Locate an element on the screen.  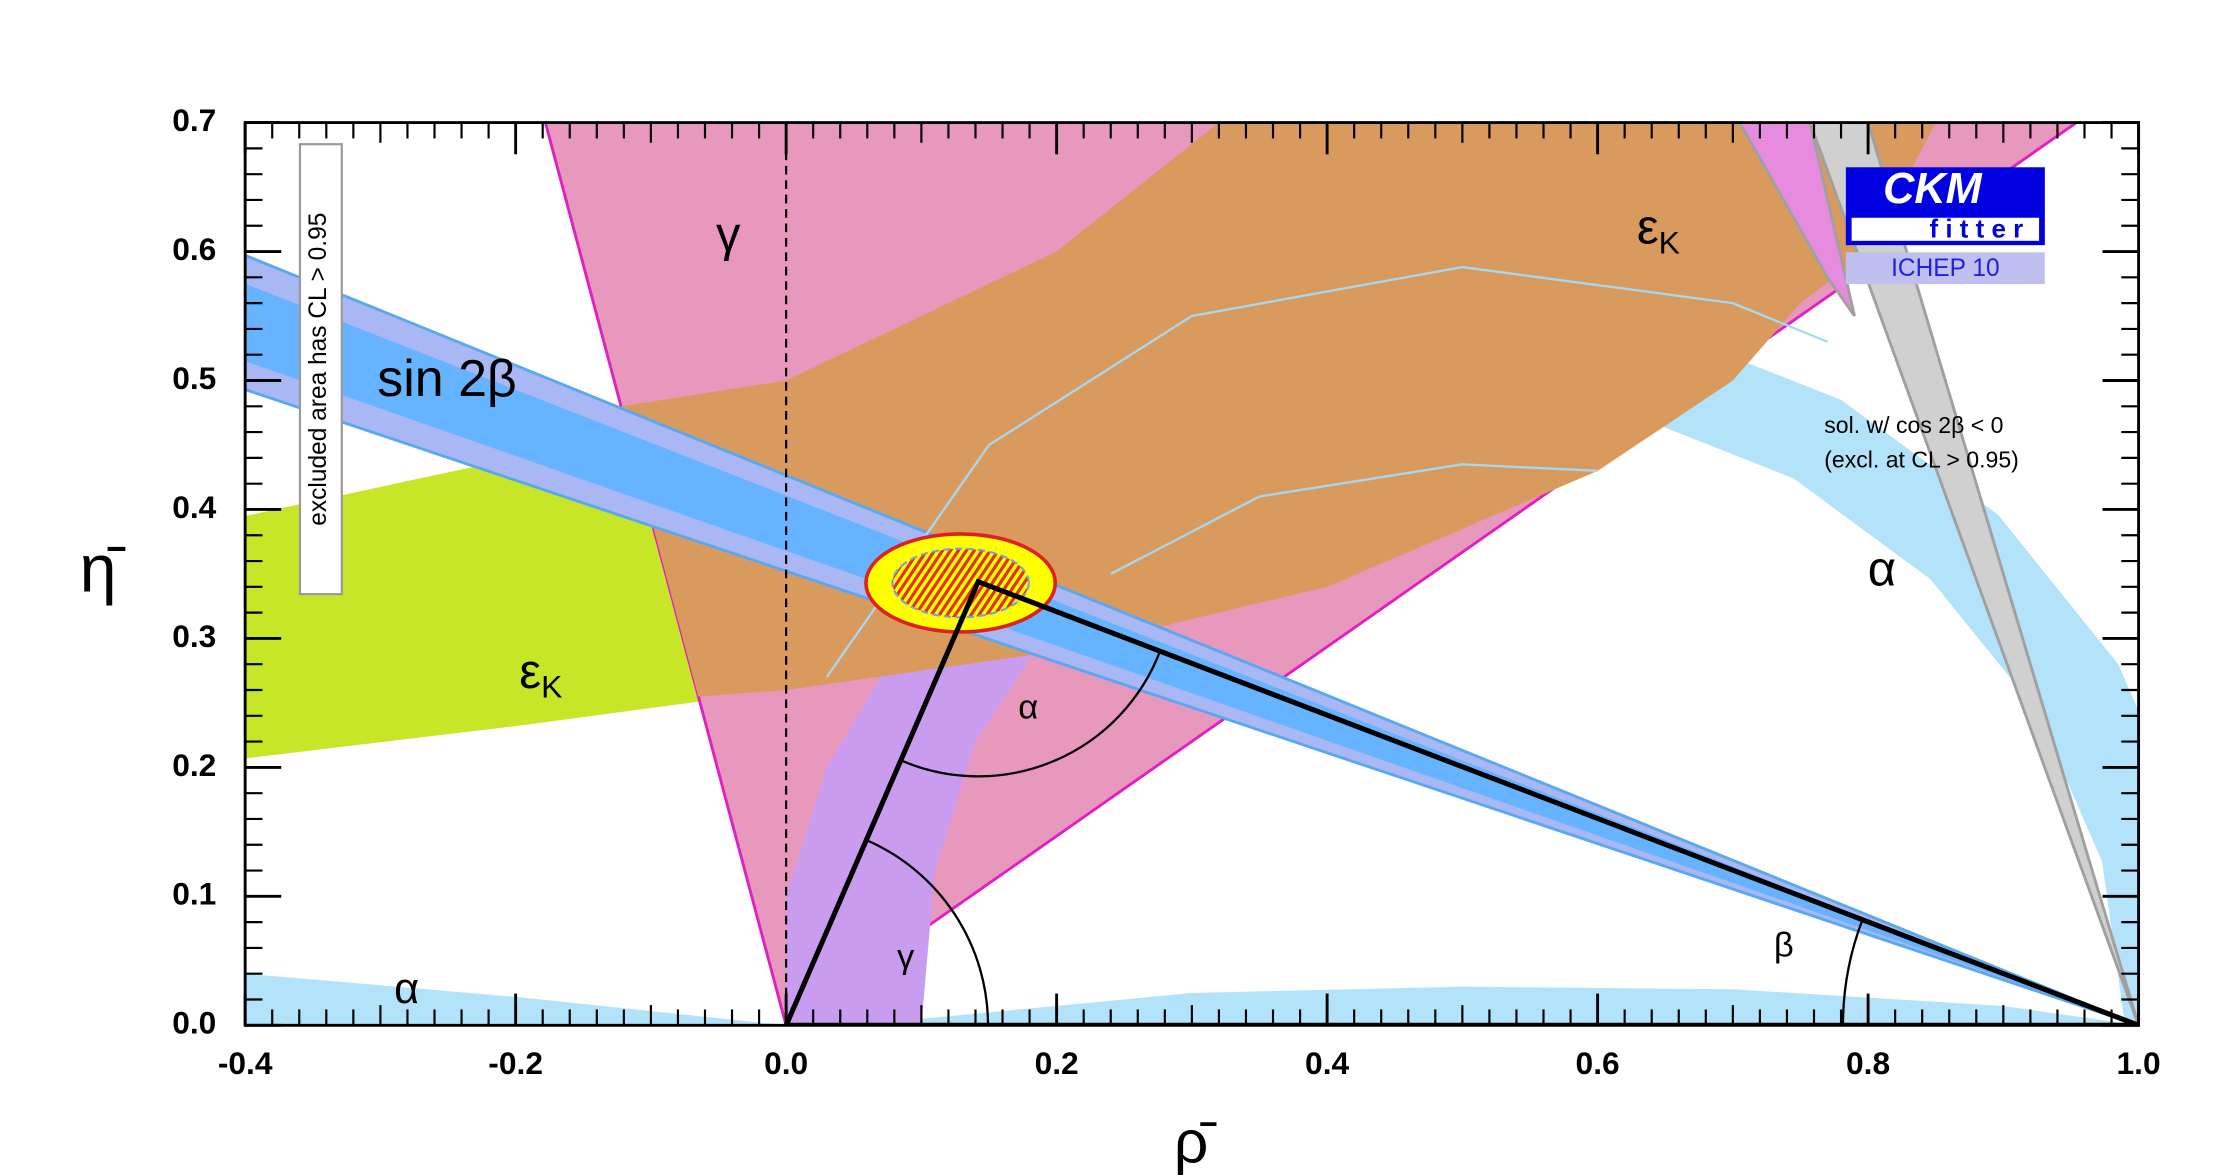
y-axis-label: η̄ is located at coordinates (103, 569).